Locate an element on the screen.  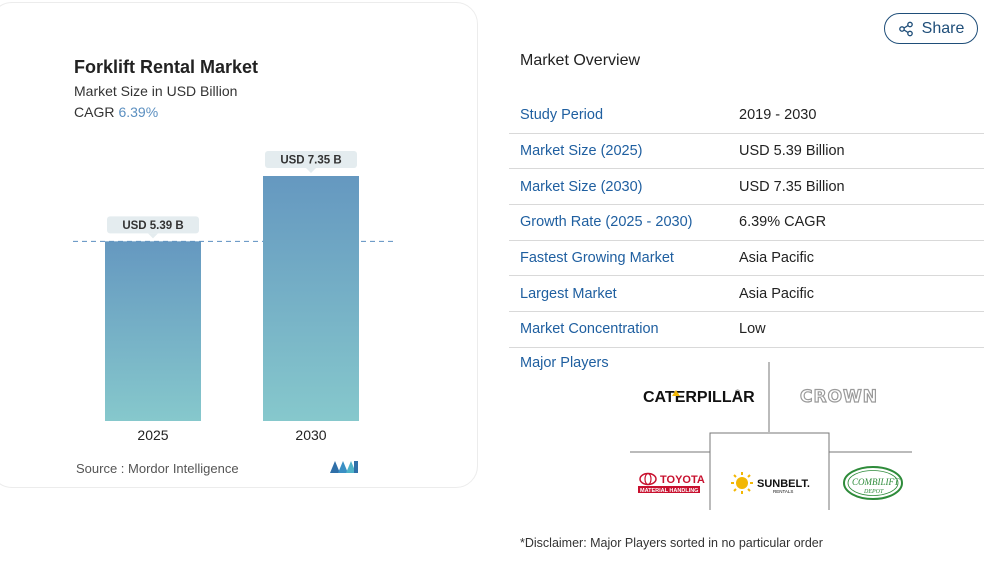
cagr-label: CAGR is located at coordinates (94, 112).